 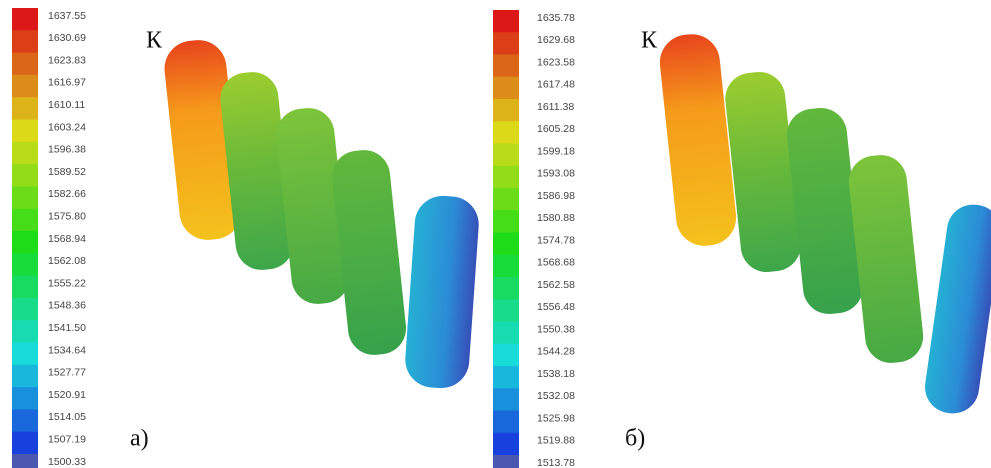 I want to click on legend-label: 1630.69, so click(x=67, y=38).